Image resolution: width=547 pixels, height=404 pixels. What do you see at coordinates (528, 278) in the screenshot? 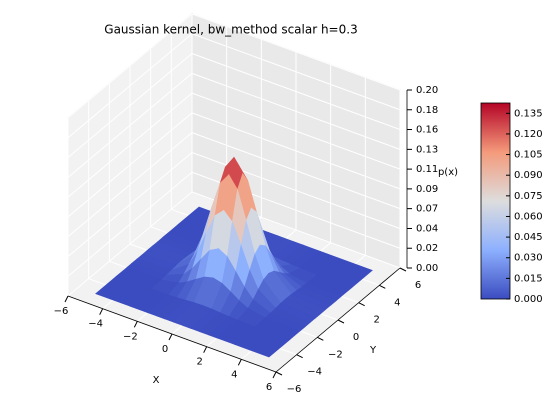
I see `colorbar-tick-label: 0.015` at bounding box center [528, 278].